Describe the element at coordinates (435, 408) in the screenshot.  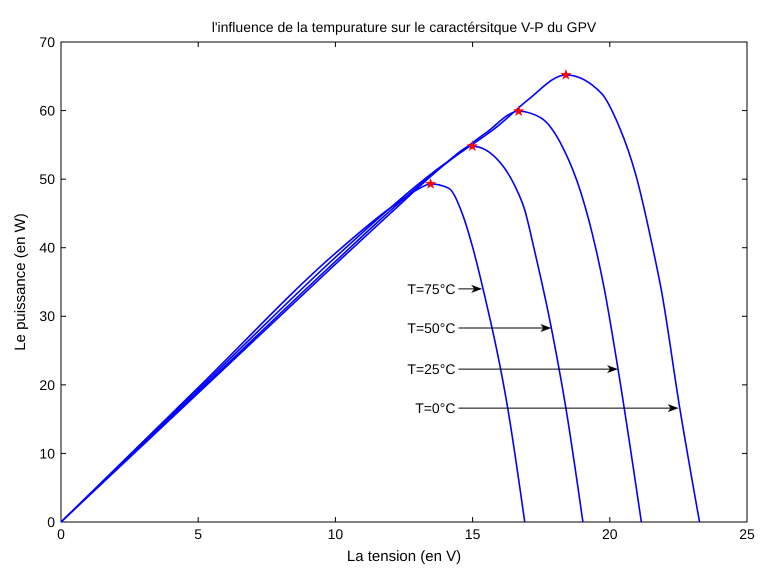
I see `annotation: T=0°C` at that location.